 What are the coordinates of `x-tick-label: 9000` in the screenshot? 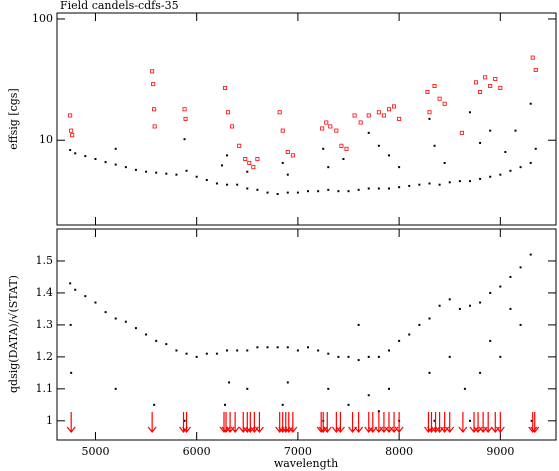 It's located at (500, 451).